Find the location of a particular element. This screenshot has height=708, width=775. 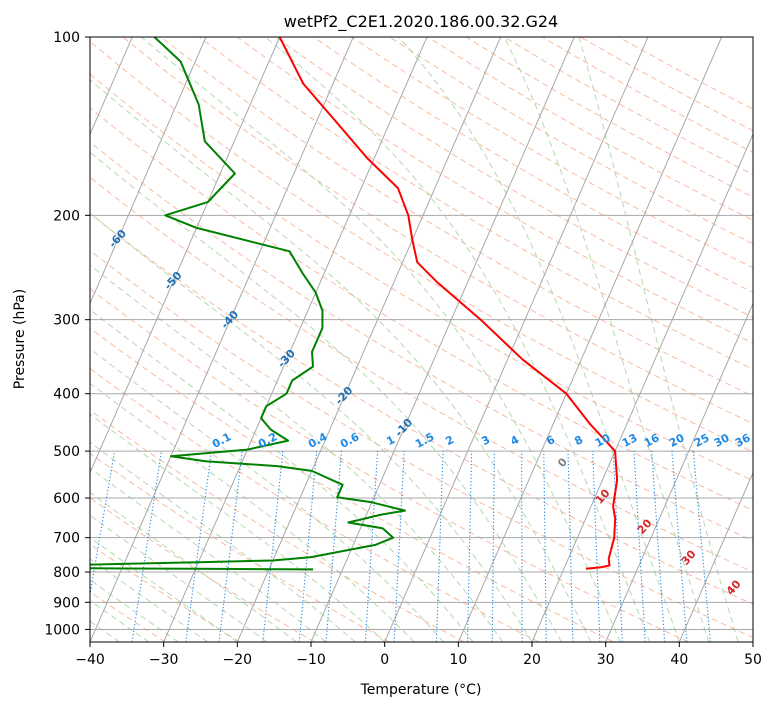

chart-title: wetPf2_C2E1.2020.186.00.32.G24 is located at coordinates (421, 22).